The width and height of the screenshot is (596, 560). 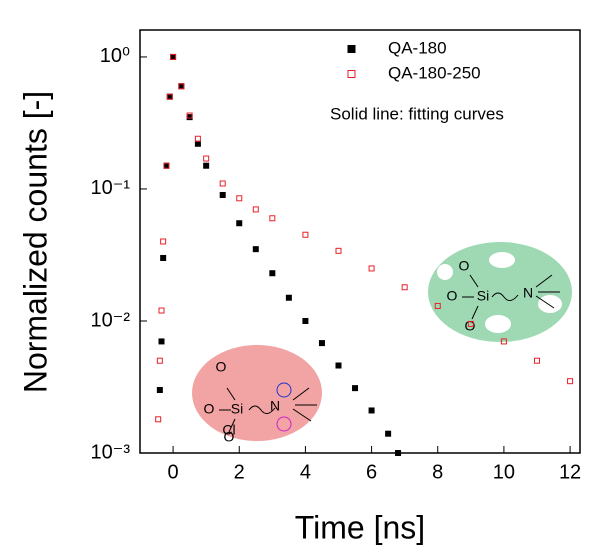 I want to click on charge-plus, so click(x=284, y=390).